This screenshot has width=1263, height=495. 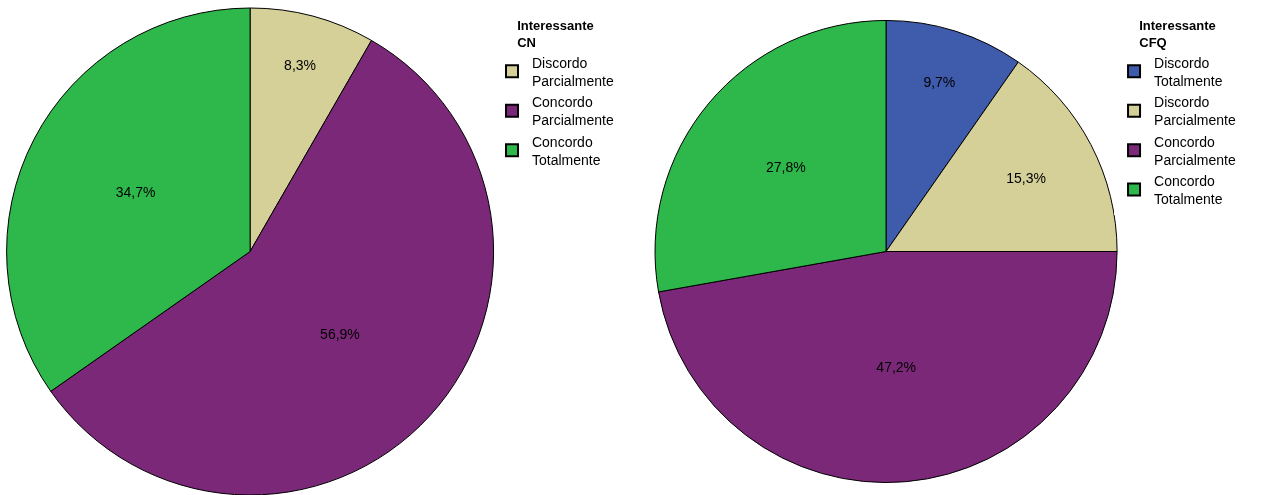 What do you see at coordinates (1177, 33) in the screenshot?
I see `legend-title: Interessante CFQ` at bounding box center [1177, 33].